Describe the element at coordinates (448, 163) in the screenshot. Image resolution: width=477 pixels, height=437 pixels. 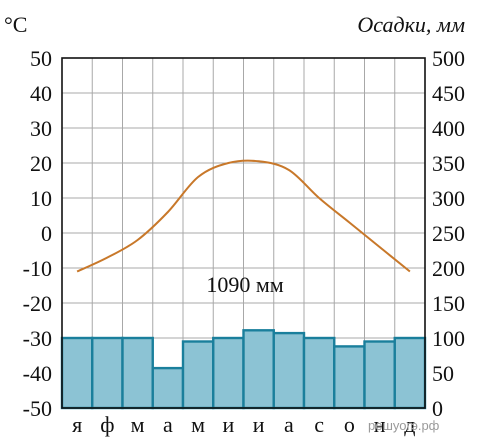
I see `right-tick-label: 350` at that location.